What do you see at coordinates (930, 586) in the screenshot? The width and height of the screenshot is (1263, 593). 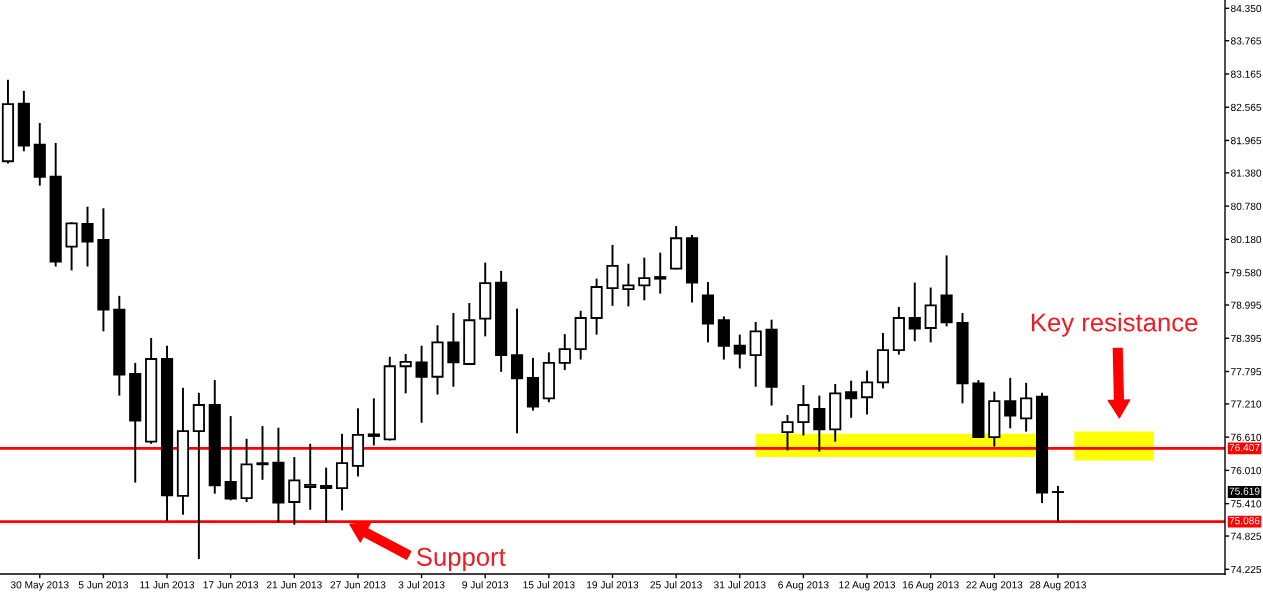 I see `x-tick-label: 16 Aug 2013` at bounding box center [930, 586].